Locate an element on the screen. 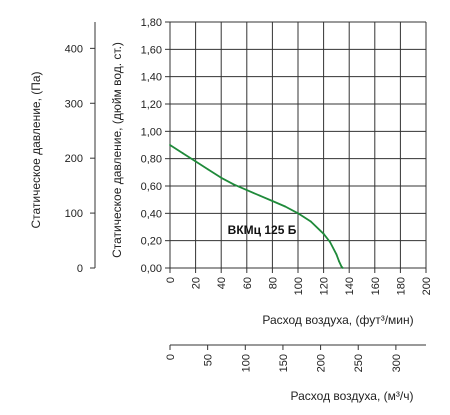 The image size is (450, 415). tick-label-x-m3h: 200 is located at coordinates (322, 363).